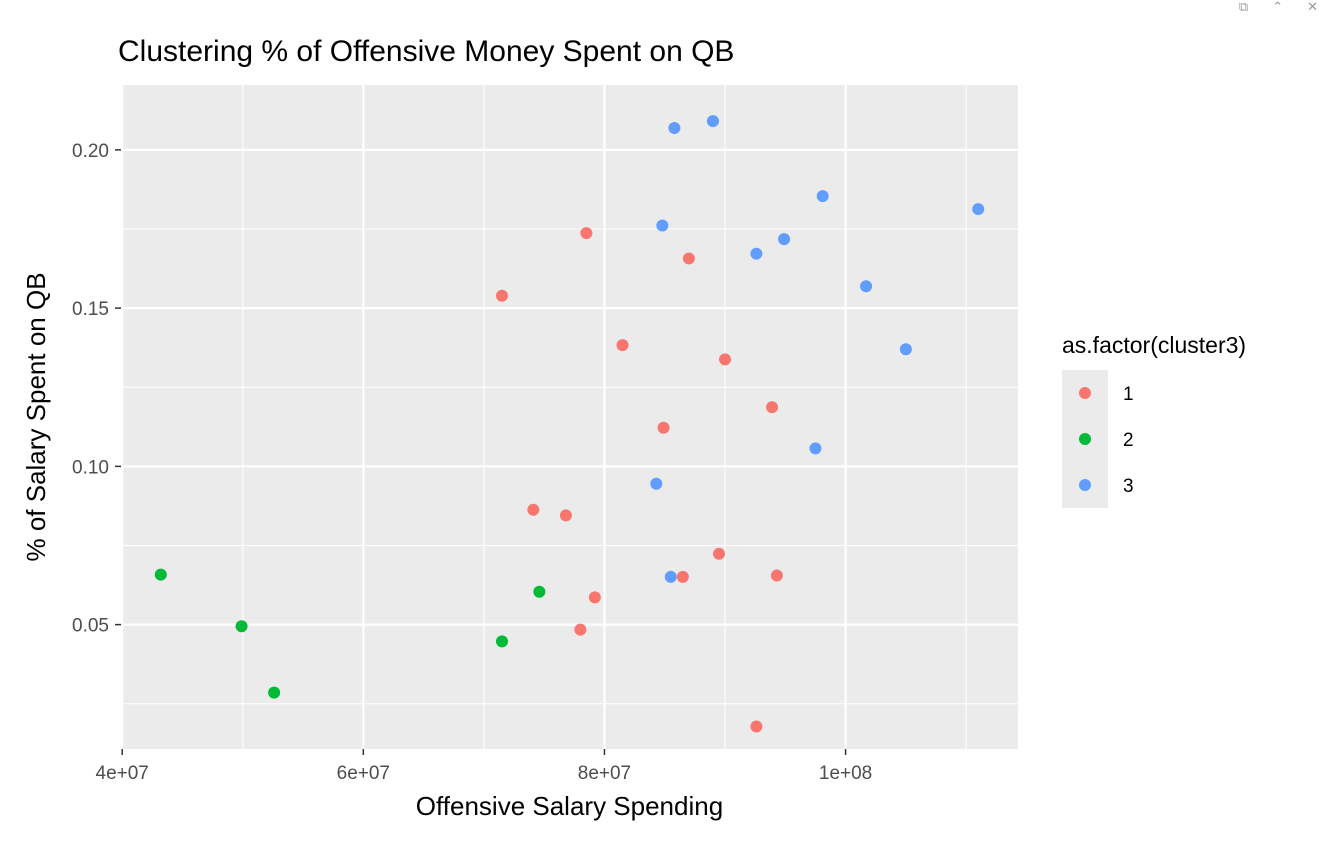 The width and height of the screenshot is (1332, 852). Describe the element at coordinates (36, 416) in the screenshot. I see `y-axis-title: % of Salary Spent on QB` at that location.